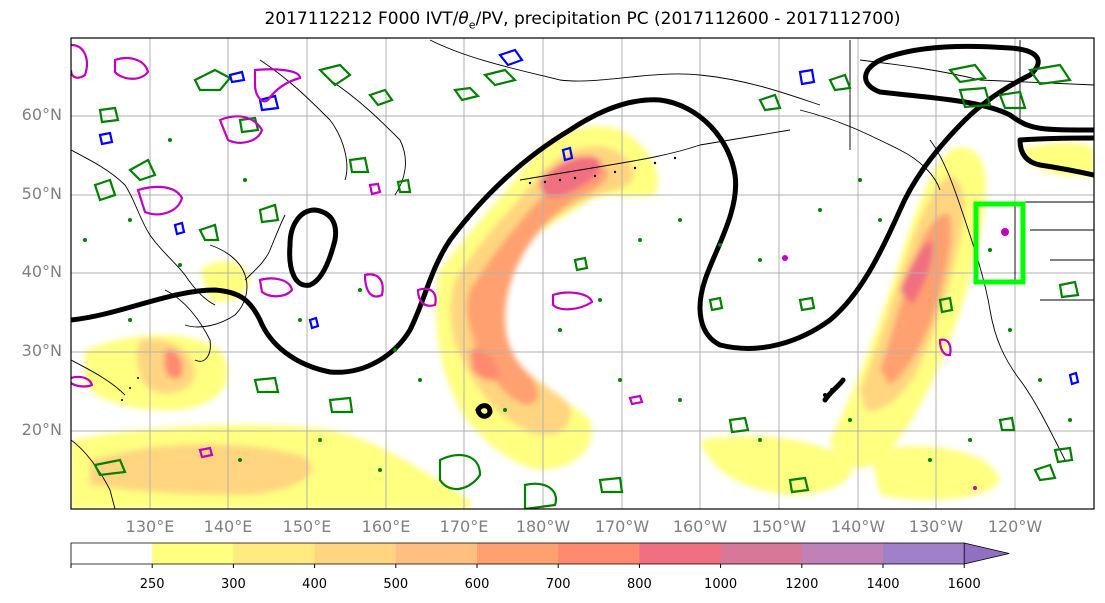 The height and width of the screenshot is (603, 1105). I want to click on lat-label: 50°N, so click(41, 193).